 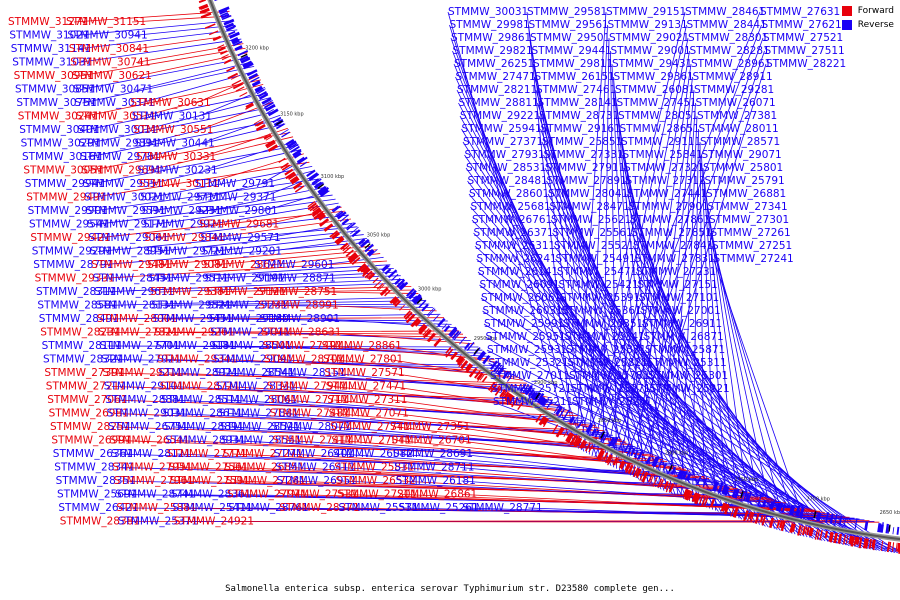 I want to click on gene-label: STMMW_28351, so click(x=96, y=481).